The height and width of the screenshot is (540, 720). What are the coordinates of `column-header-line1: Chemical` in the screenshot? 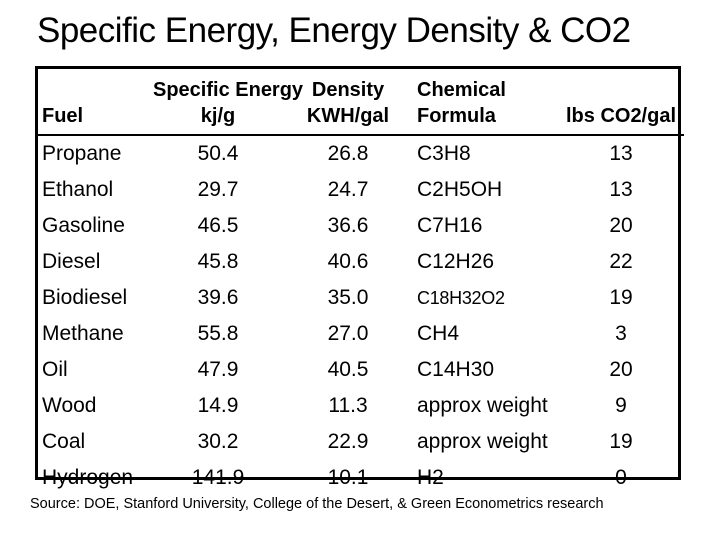 It's located at (461, 90).